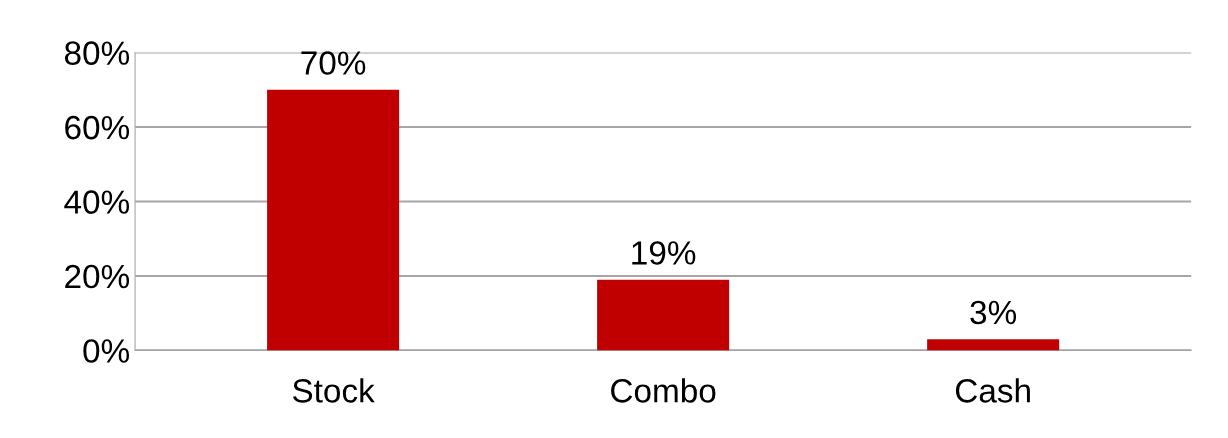 This screenshot has height=438, width=1228. I want to click on x-tick-label: Cash, so click(992, 390).